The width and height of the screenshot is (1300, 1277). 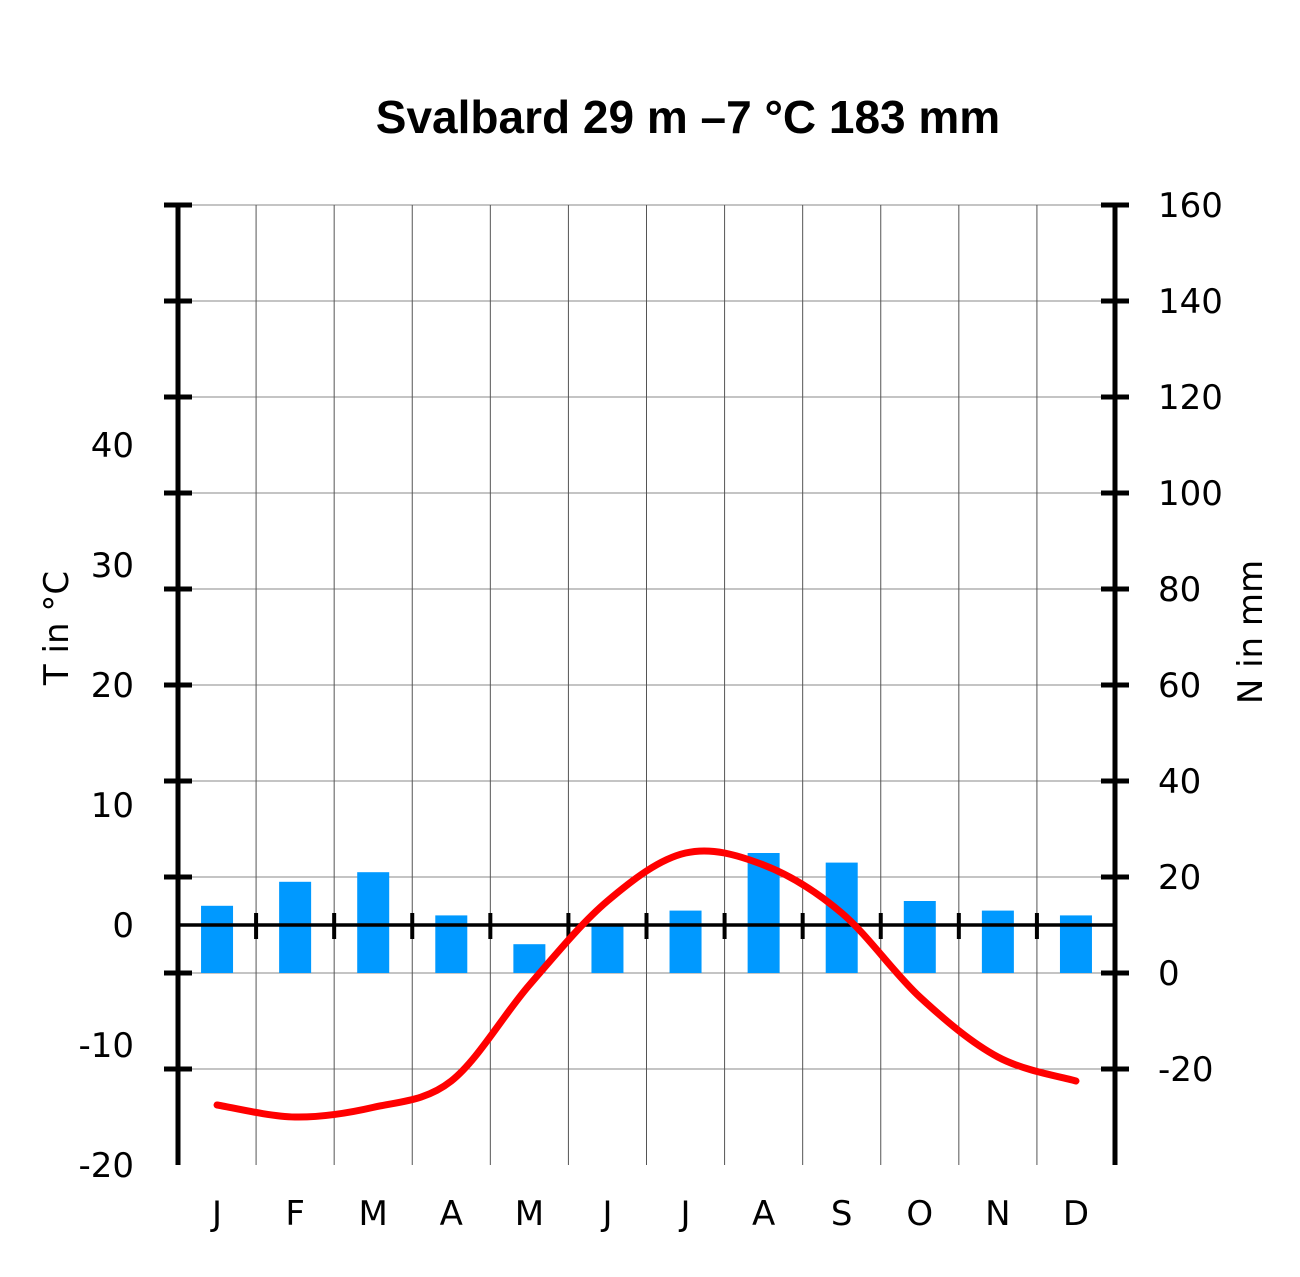 What do you see at coordinates (842, 1214) in the screenshot?
I see `month-label: S` at bounding box center [842, 1214].